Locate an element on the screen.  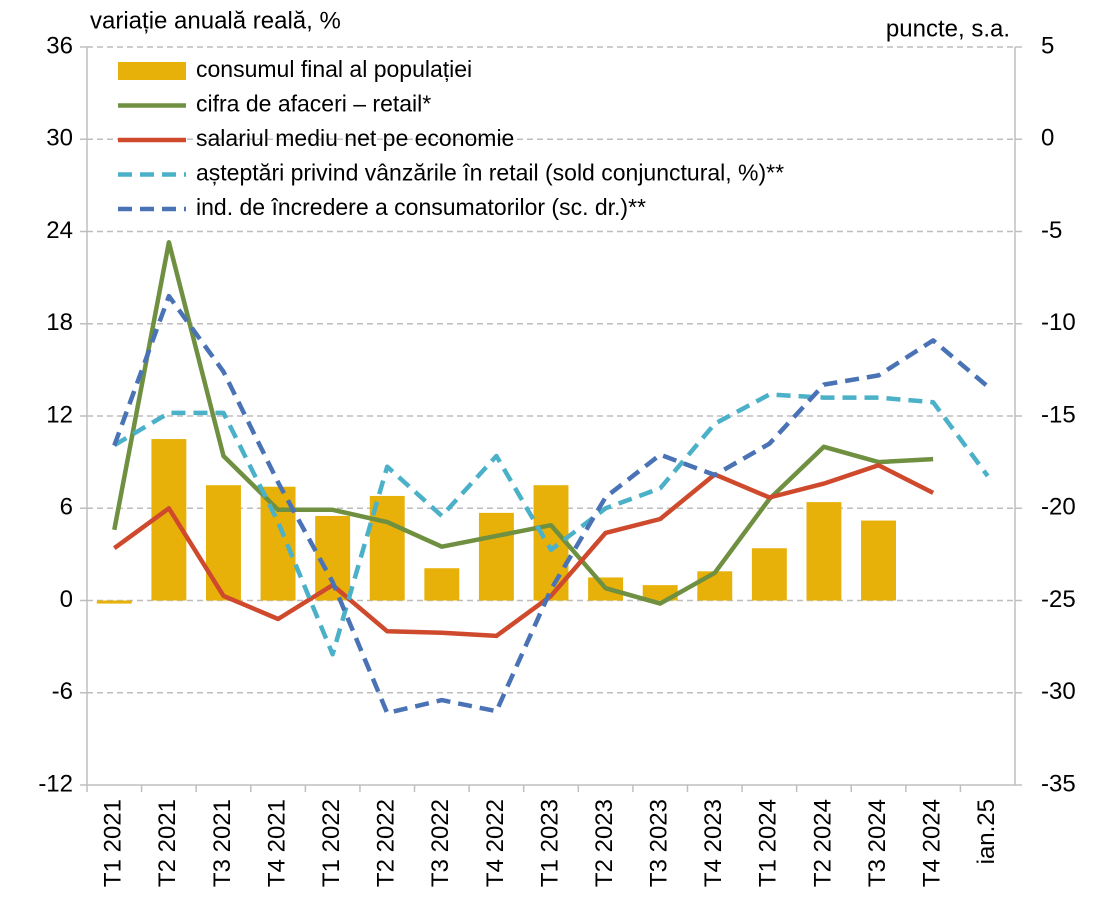
y2-tick-label: -10 is located at coordinates (1058, 322).